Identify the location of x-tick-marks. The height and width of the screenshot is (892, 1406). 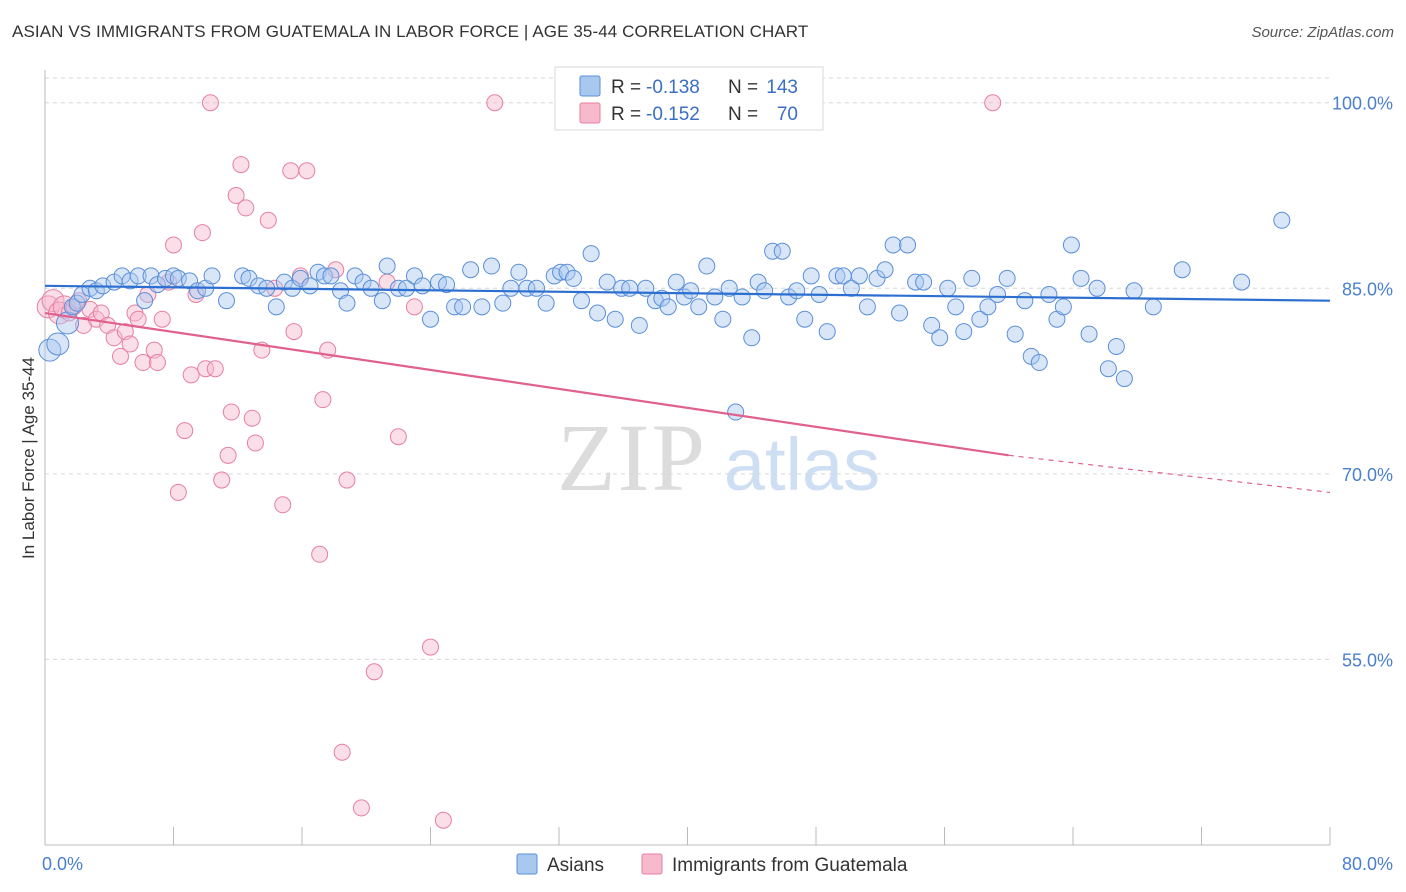
(687, 836).